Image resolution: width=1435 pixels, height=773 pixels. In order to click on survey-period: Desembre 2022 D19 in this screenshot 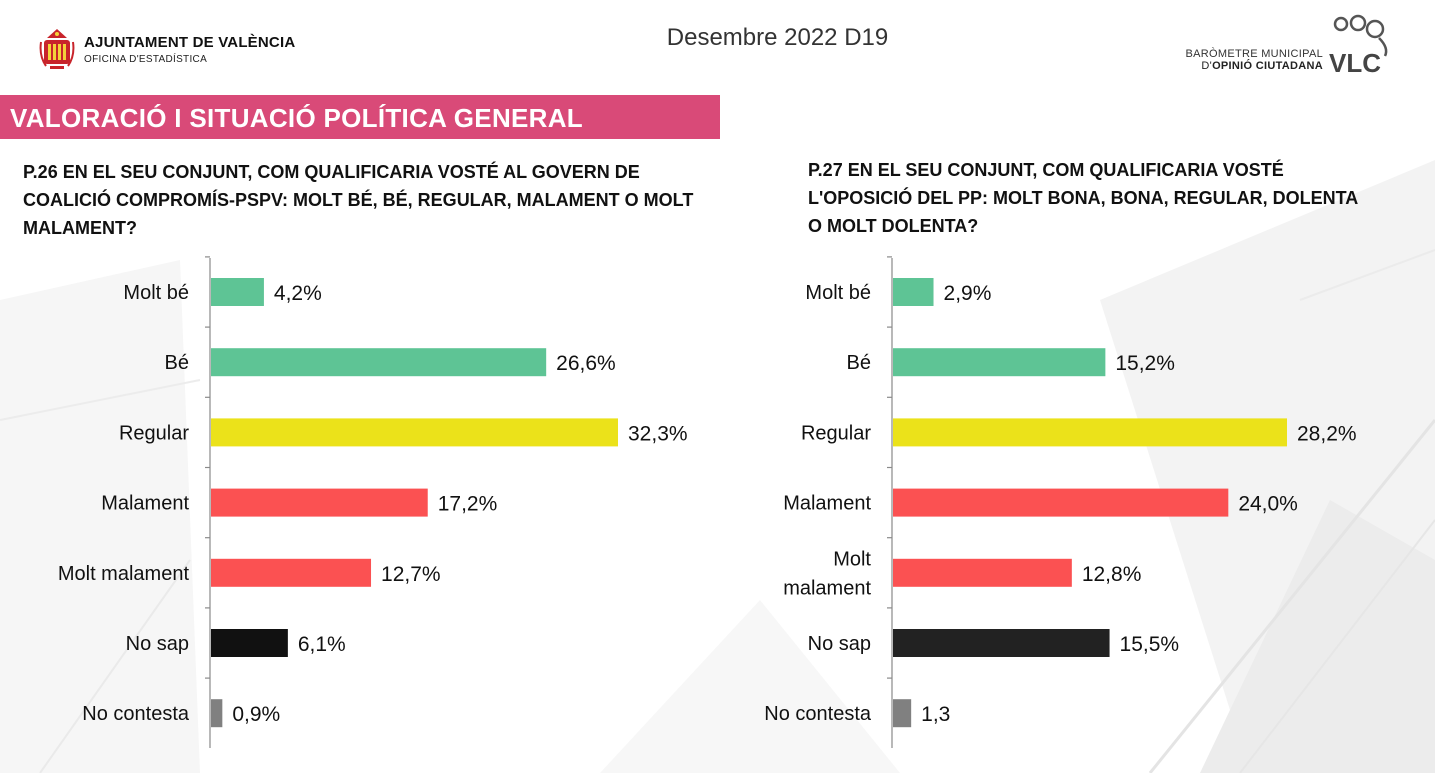, I will do `click(777, 37)`.